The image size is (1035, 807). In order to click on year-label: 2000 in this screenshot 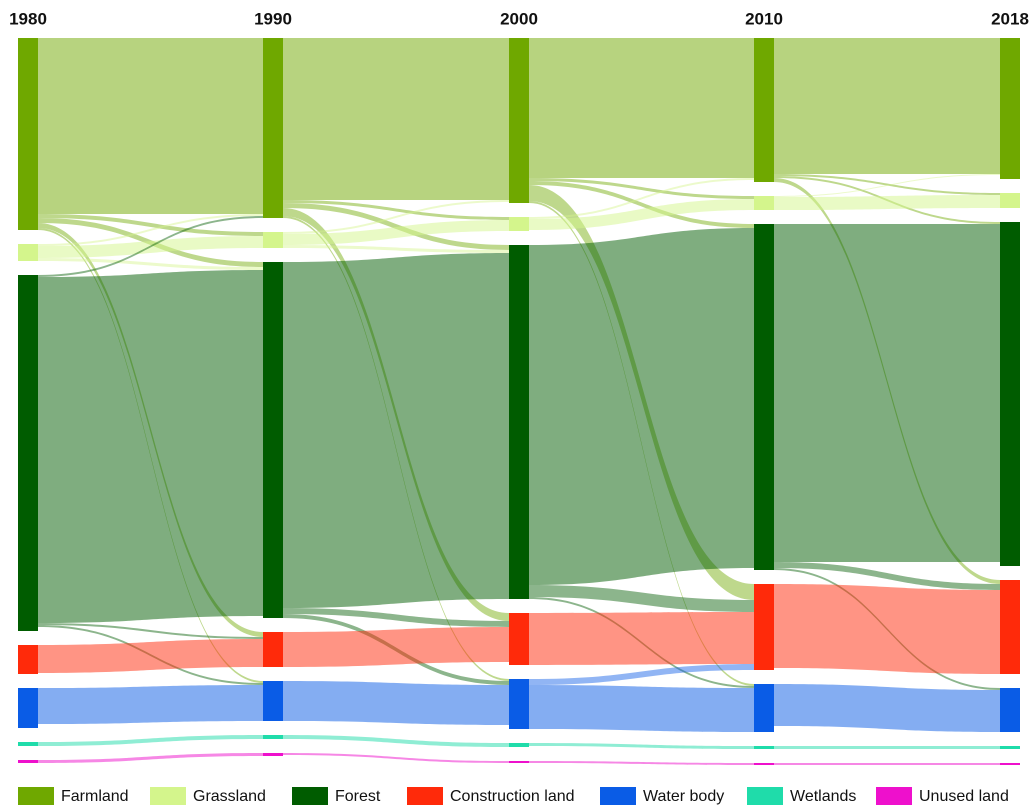, I will do `click(519, 18)`.